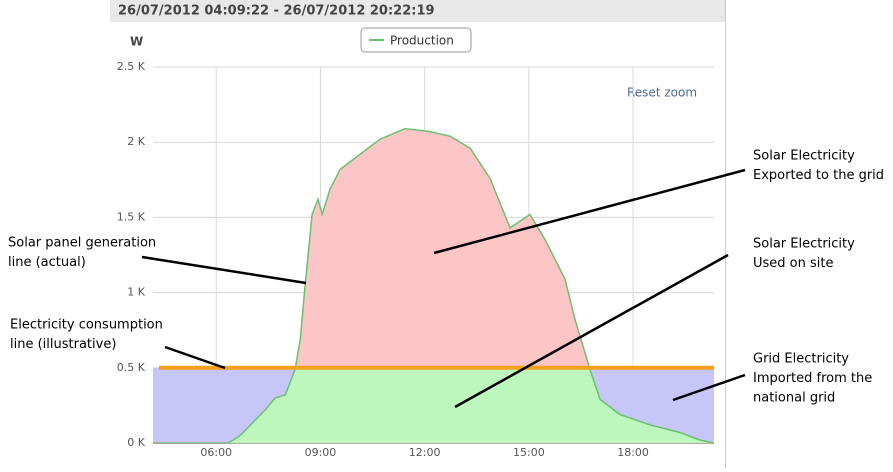  I want to click on annotation-text: Electricity consumption, so click(86, 325).